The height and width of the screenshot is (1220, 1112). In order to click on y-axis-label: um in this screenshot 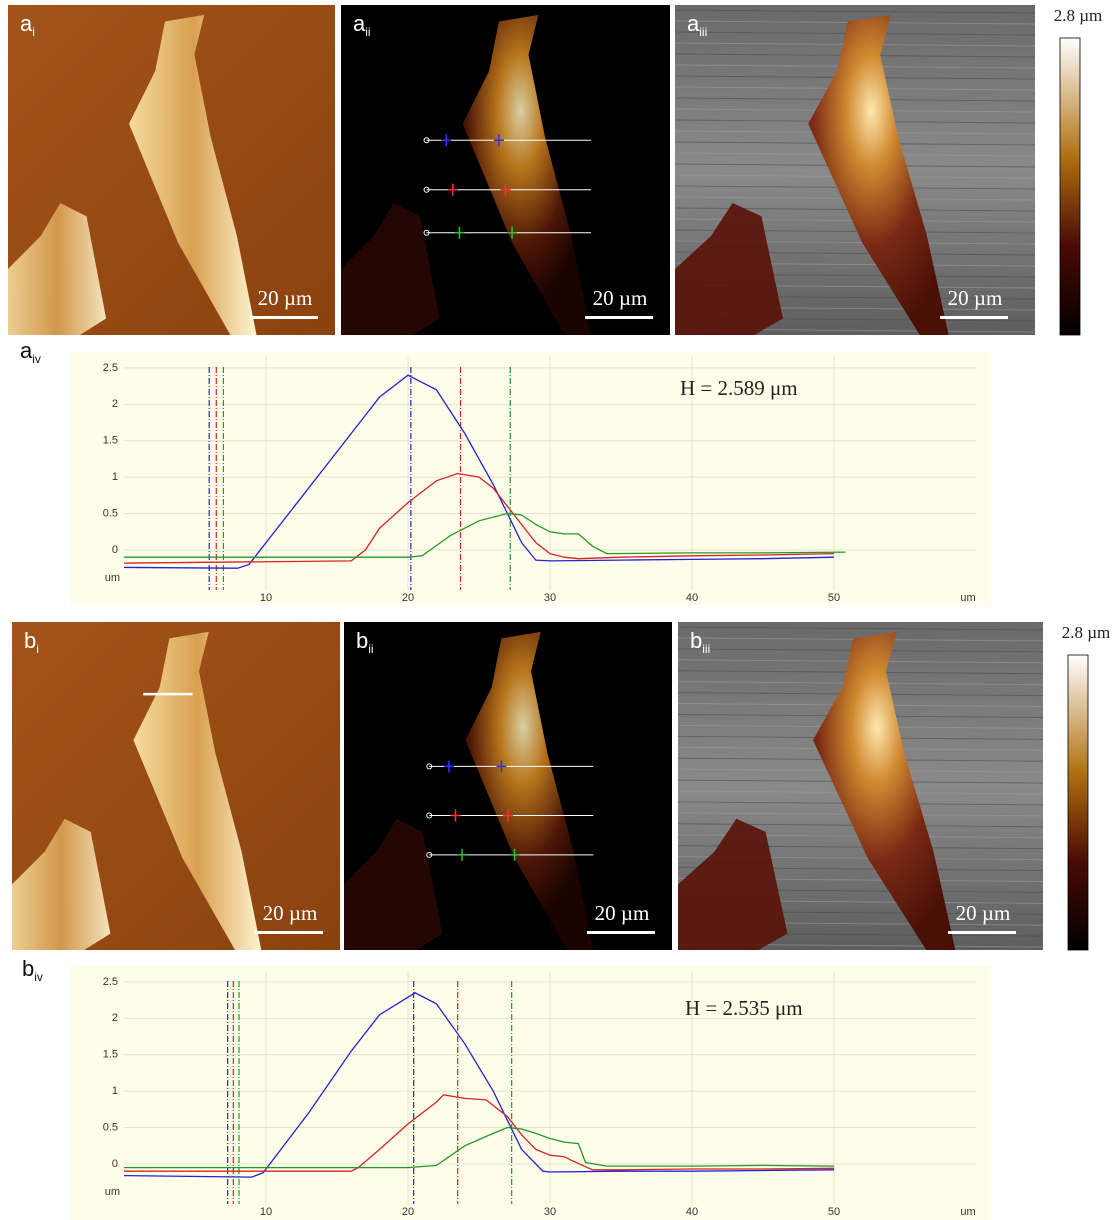, I will do `click(112, 578)`.